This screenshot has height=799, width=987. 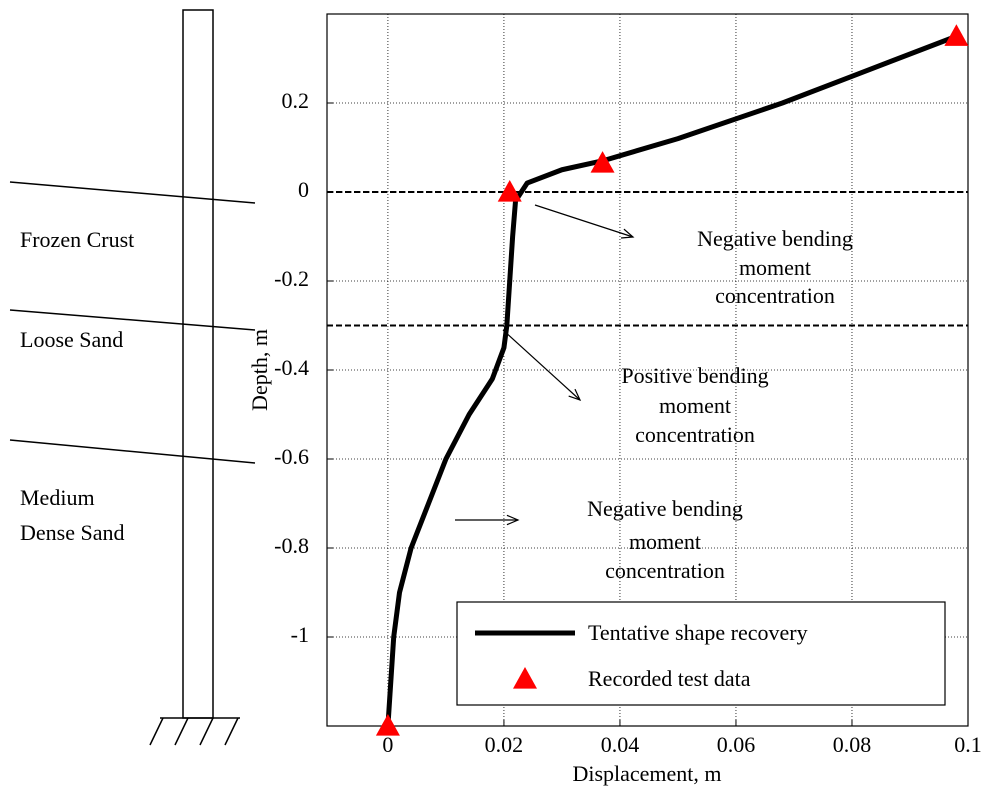 What do you see at coordinates (620, 744) in the screenshot?
I see `x-tick-label: 0.04` at bounding box center [620, 744].